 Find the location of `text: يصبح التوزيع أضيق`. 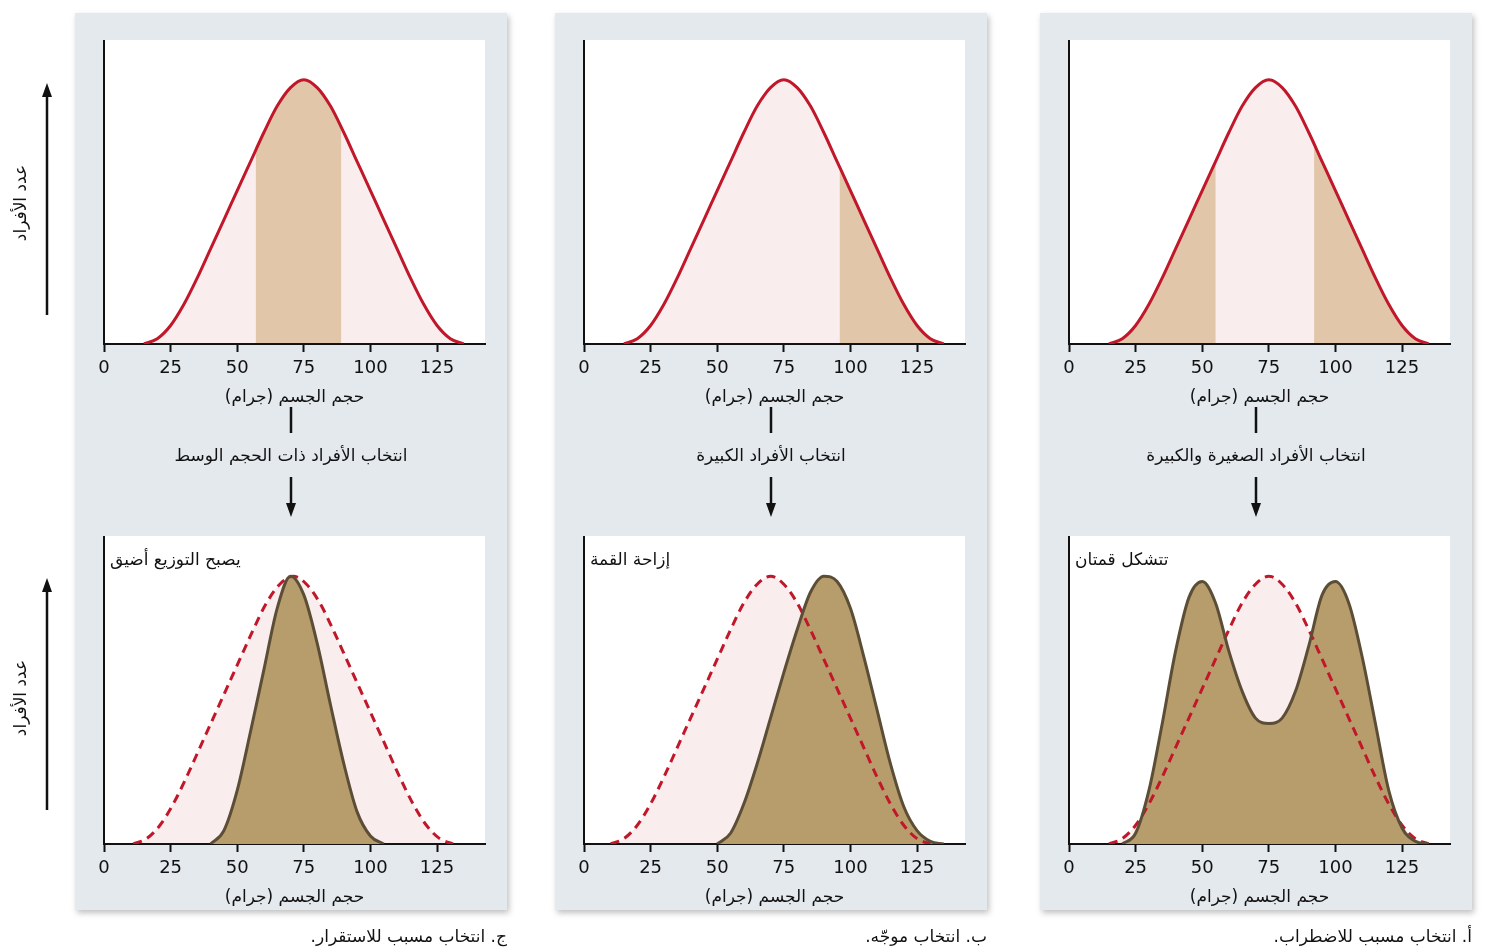

text: يصبح التوزيع أضيق is located at coordinates (175, 558).